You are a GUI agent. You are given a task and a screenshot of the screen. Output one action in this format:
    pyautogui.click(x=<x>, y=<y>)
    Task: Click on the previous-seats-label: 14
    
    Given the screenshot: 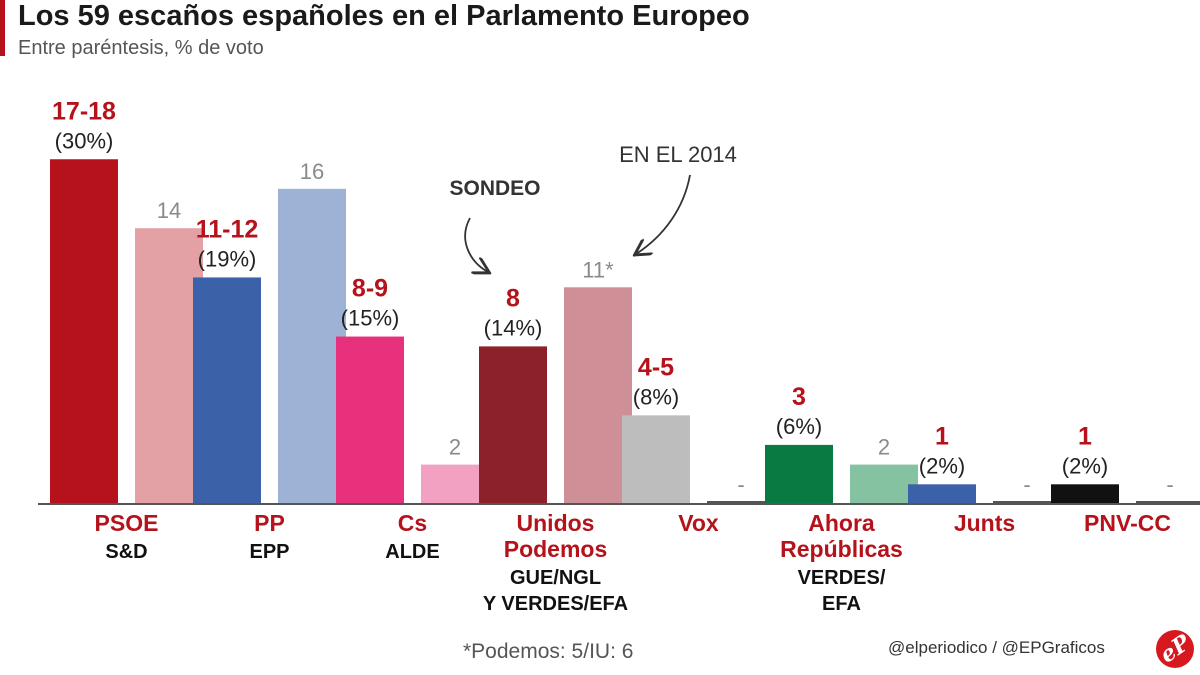 What is the action you would take?
    pyautogui.click(x=169, y=210)
    